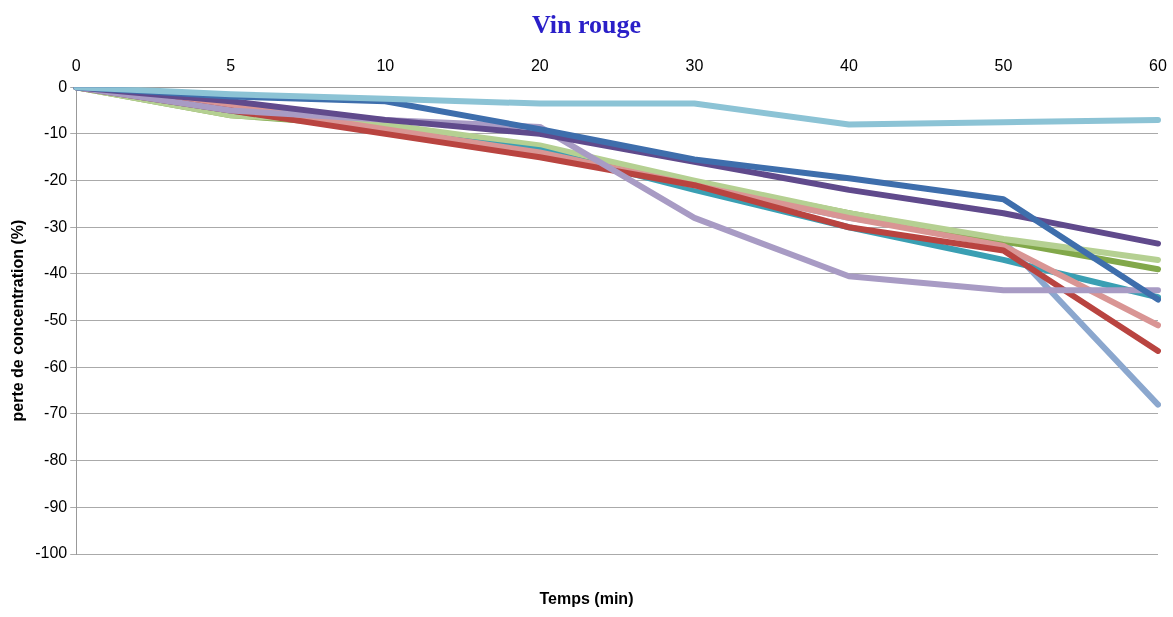 The width and height of the screenshot is (1173, 617). I want to click on x-tick-label: 40, so click(849, 66).